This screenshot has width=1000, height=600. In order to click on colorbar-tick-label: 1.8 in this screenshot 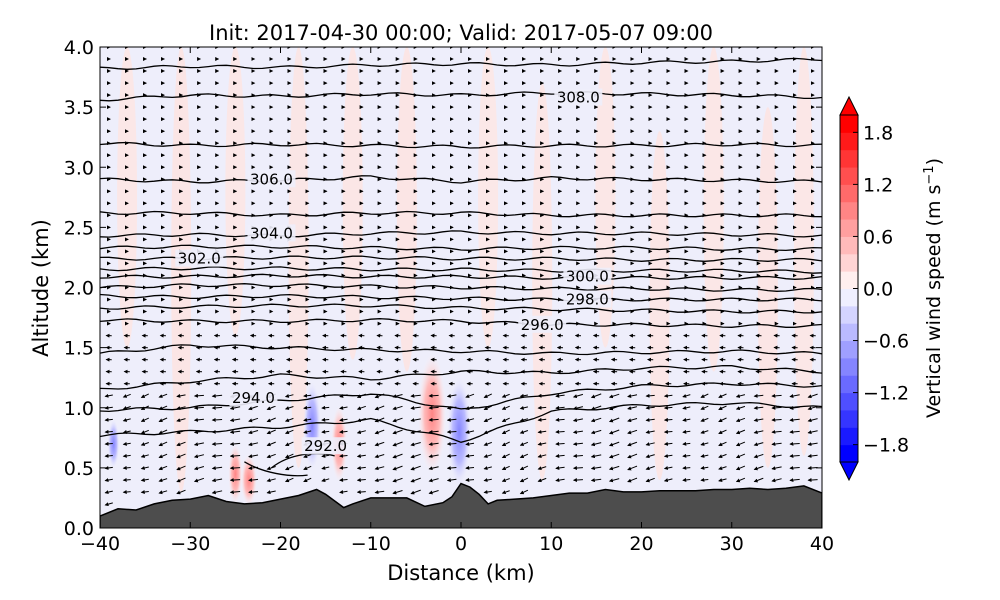, I will do `click(878, 133)`.